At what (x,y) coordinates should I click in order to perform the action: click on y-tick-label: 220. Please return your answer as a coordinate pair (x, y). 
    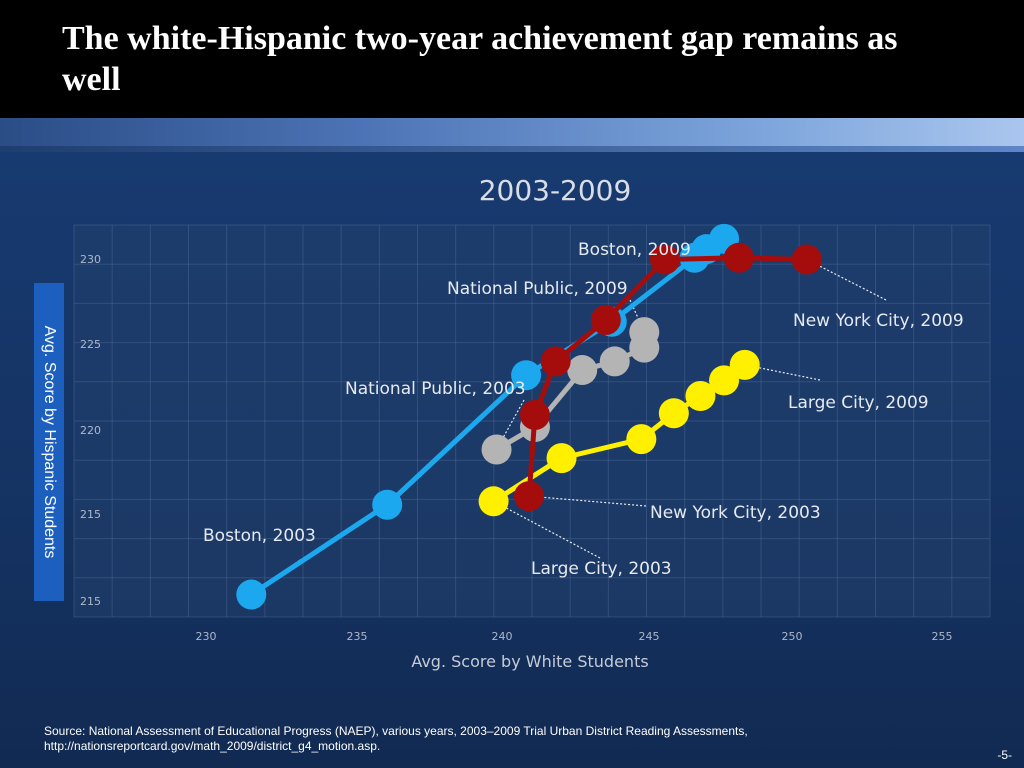
    Looking at the image, I should click on (90, 430).